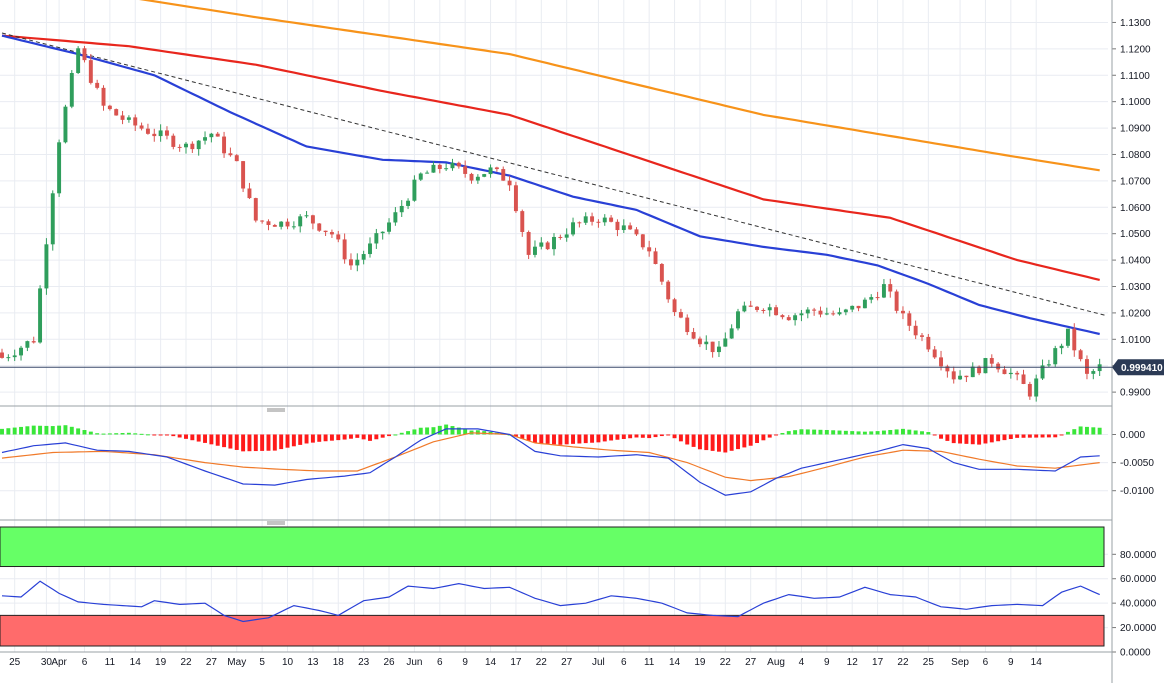 This screenshot has width=1176, height=688. What do you see at coordinates (1135, 340) in the screenshot?
I see `price-tick-label: 1.0100` at bounding box center [1135, 340].